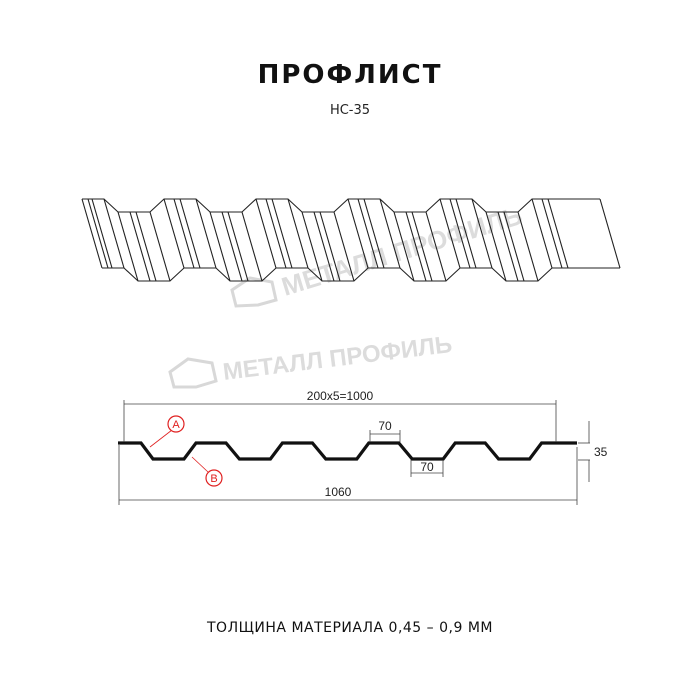 The image size is (700, 700). I want to click on profile-section, so click(347, 451).